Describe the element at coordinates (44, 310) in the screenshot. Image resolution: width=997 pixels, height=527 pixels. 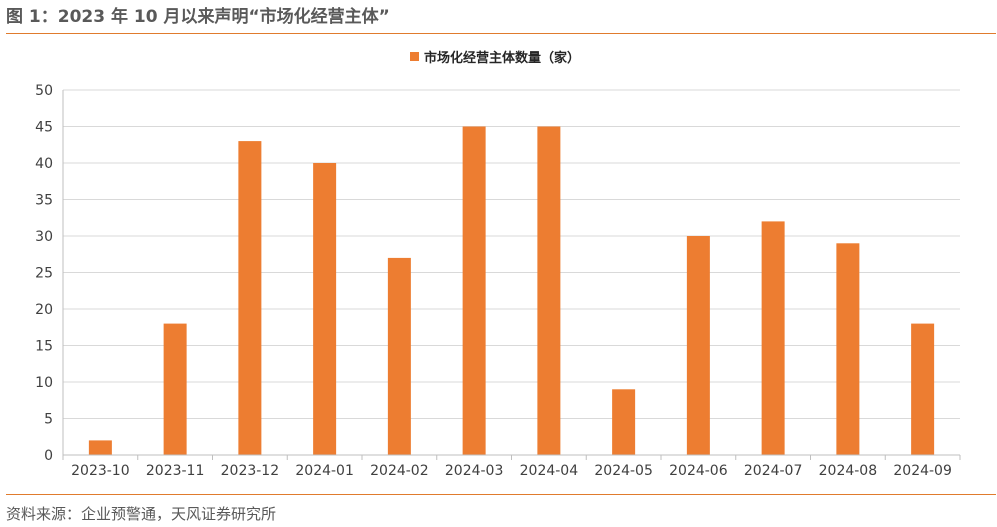
I see `y-tick-label: 20` at that location.